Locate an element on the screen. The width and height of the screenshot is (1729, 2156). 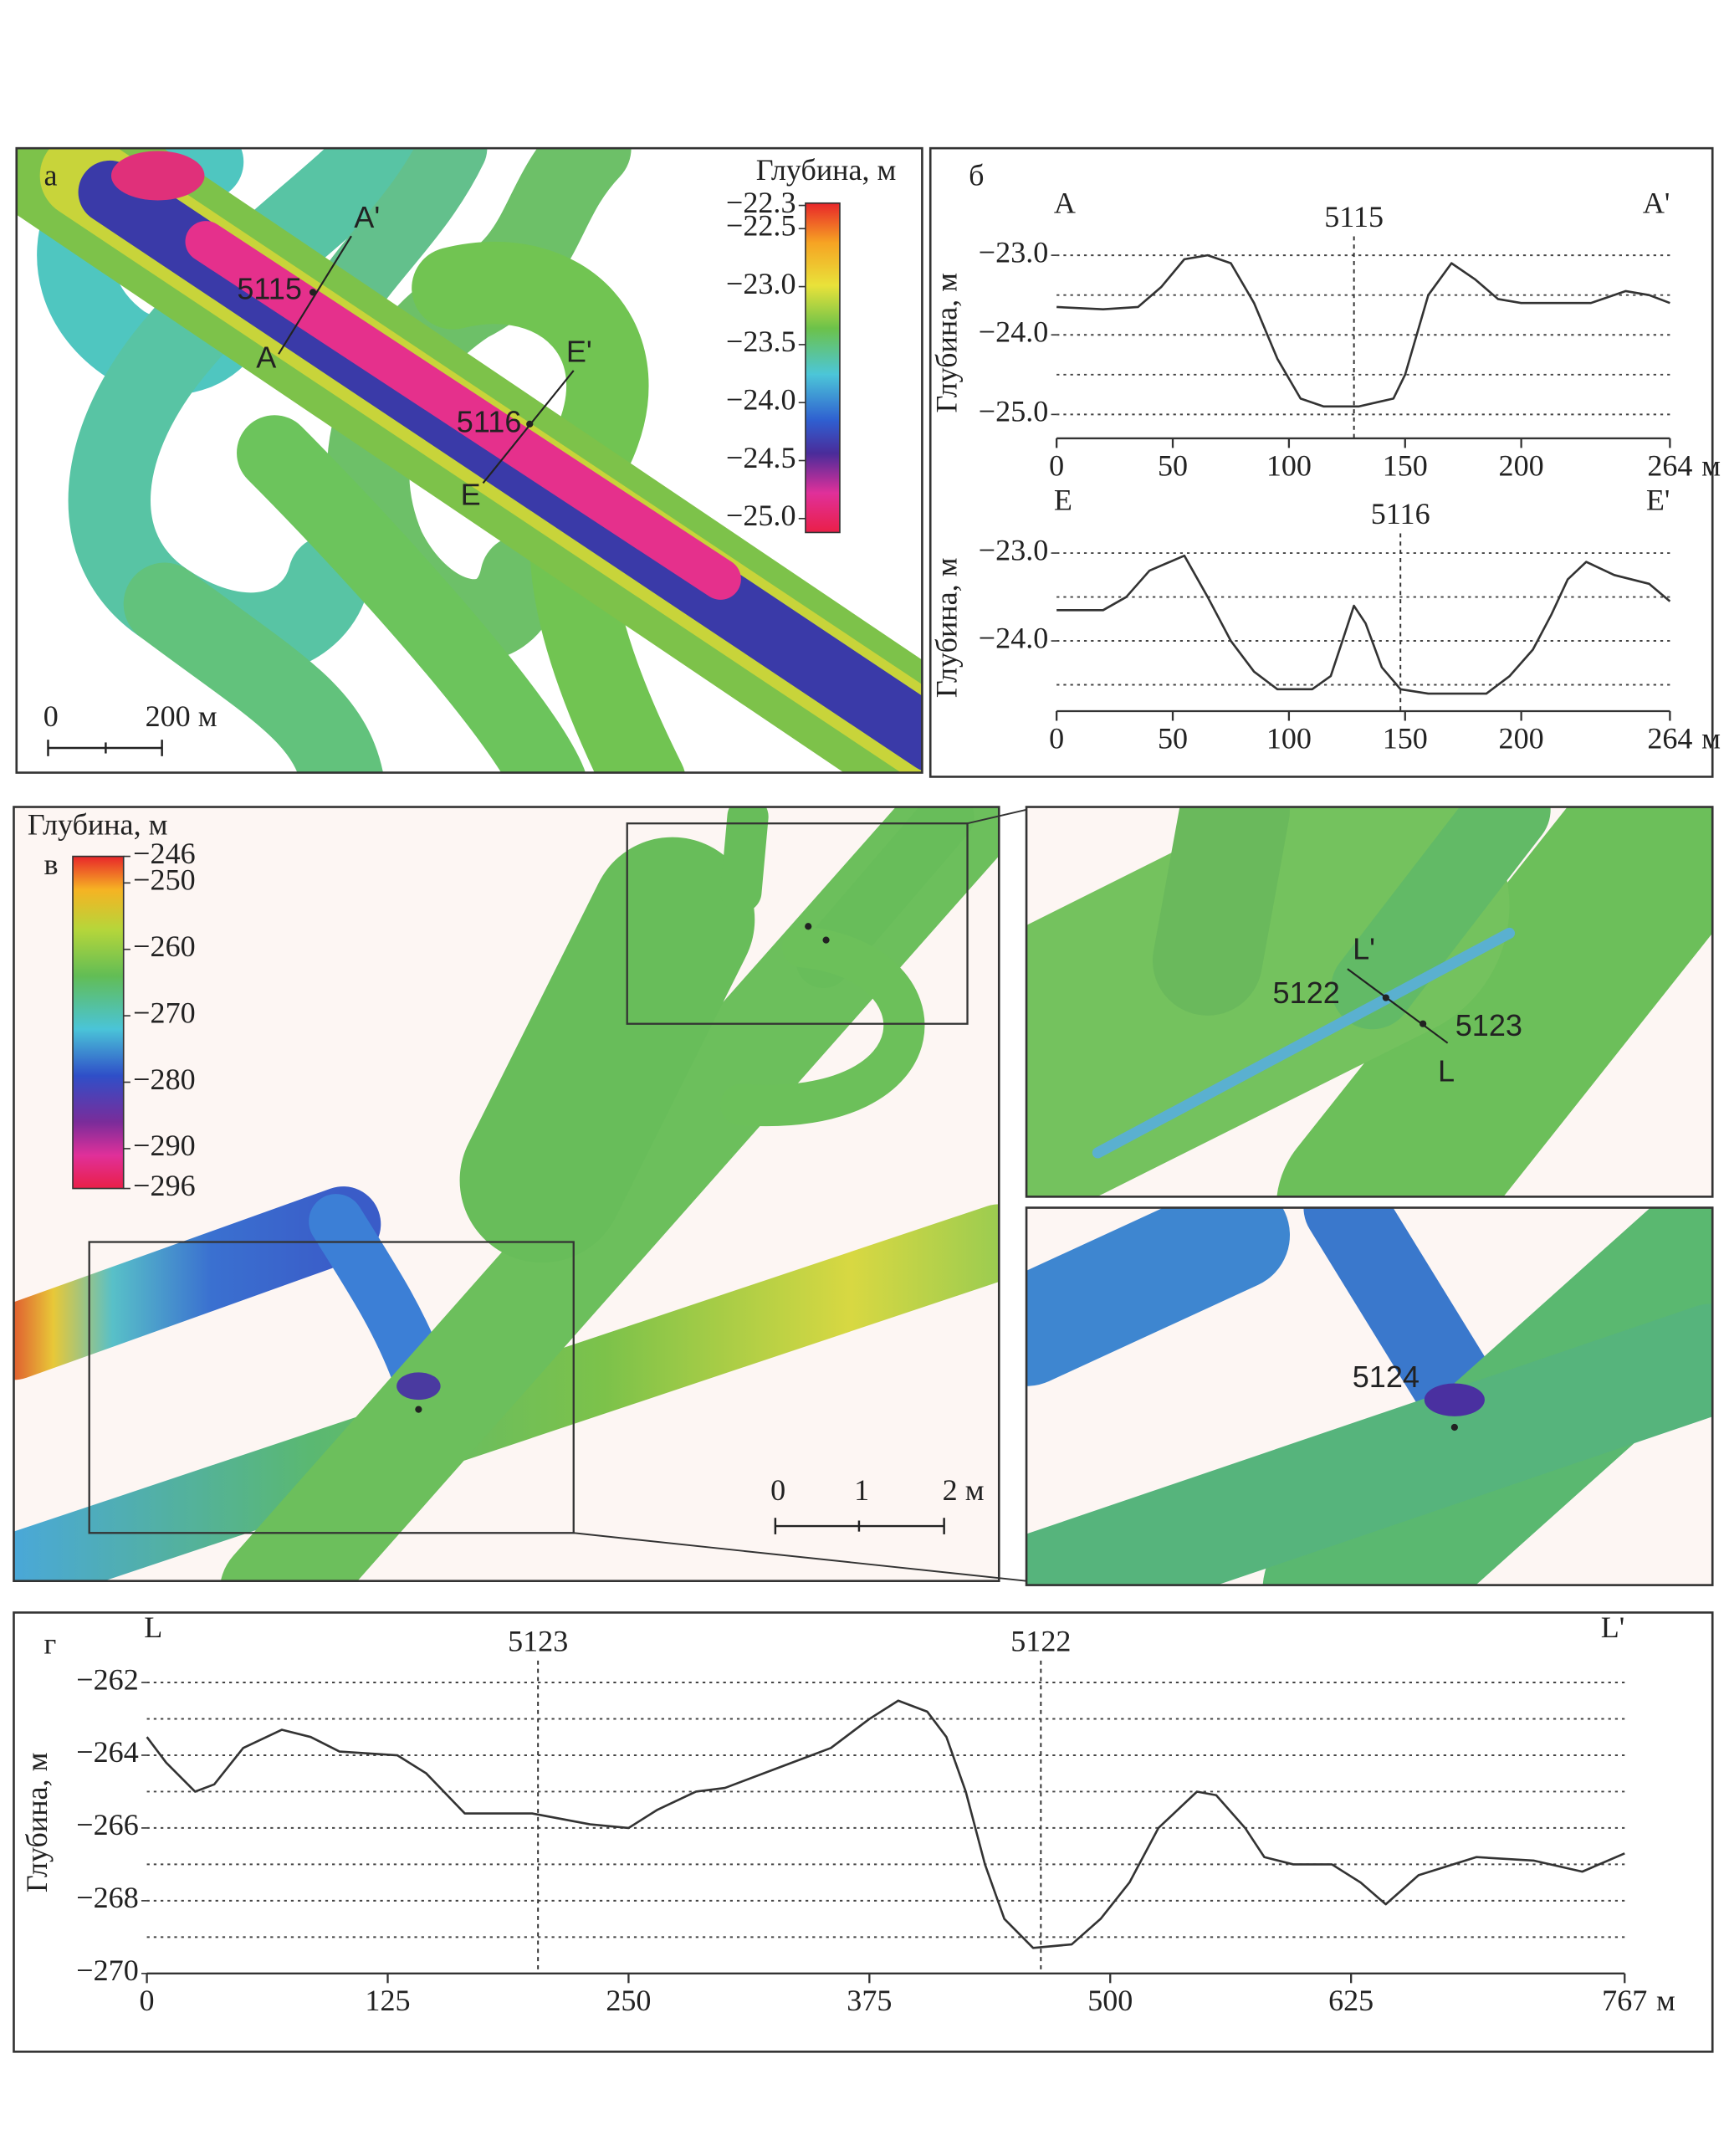
x-tick-label: 264 is located at coordinates (1670, 738).